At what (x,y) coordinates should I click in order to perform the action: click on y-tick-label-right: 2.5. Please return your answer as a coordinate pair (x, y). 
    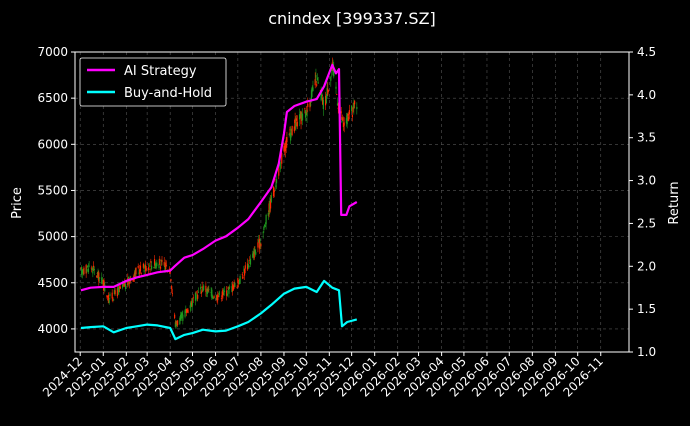
    Looking at the image, I should click on (646, 223).